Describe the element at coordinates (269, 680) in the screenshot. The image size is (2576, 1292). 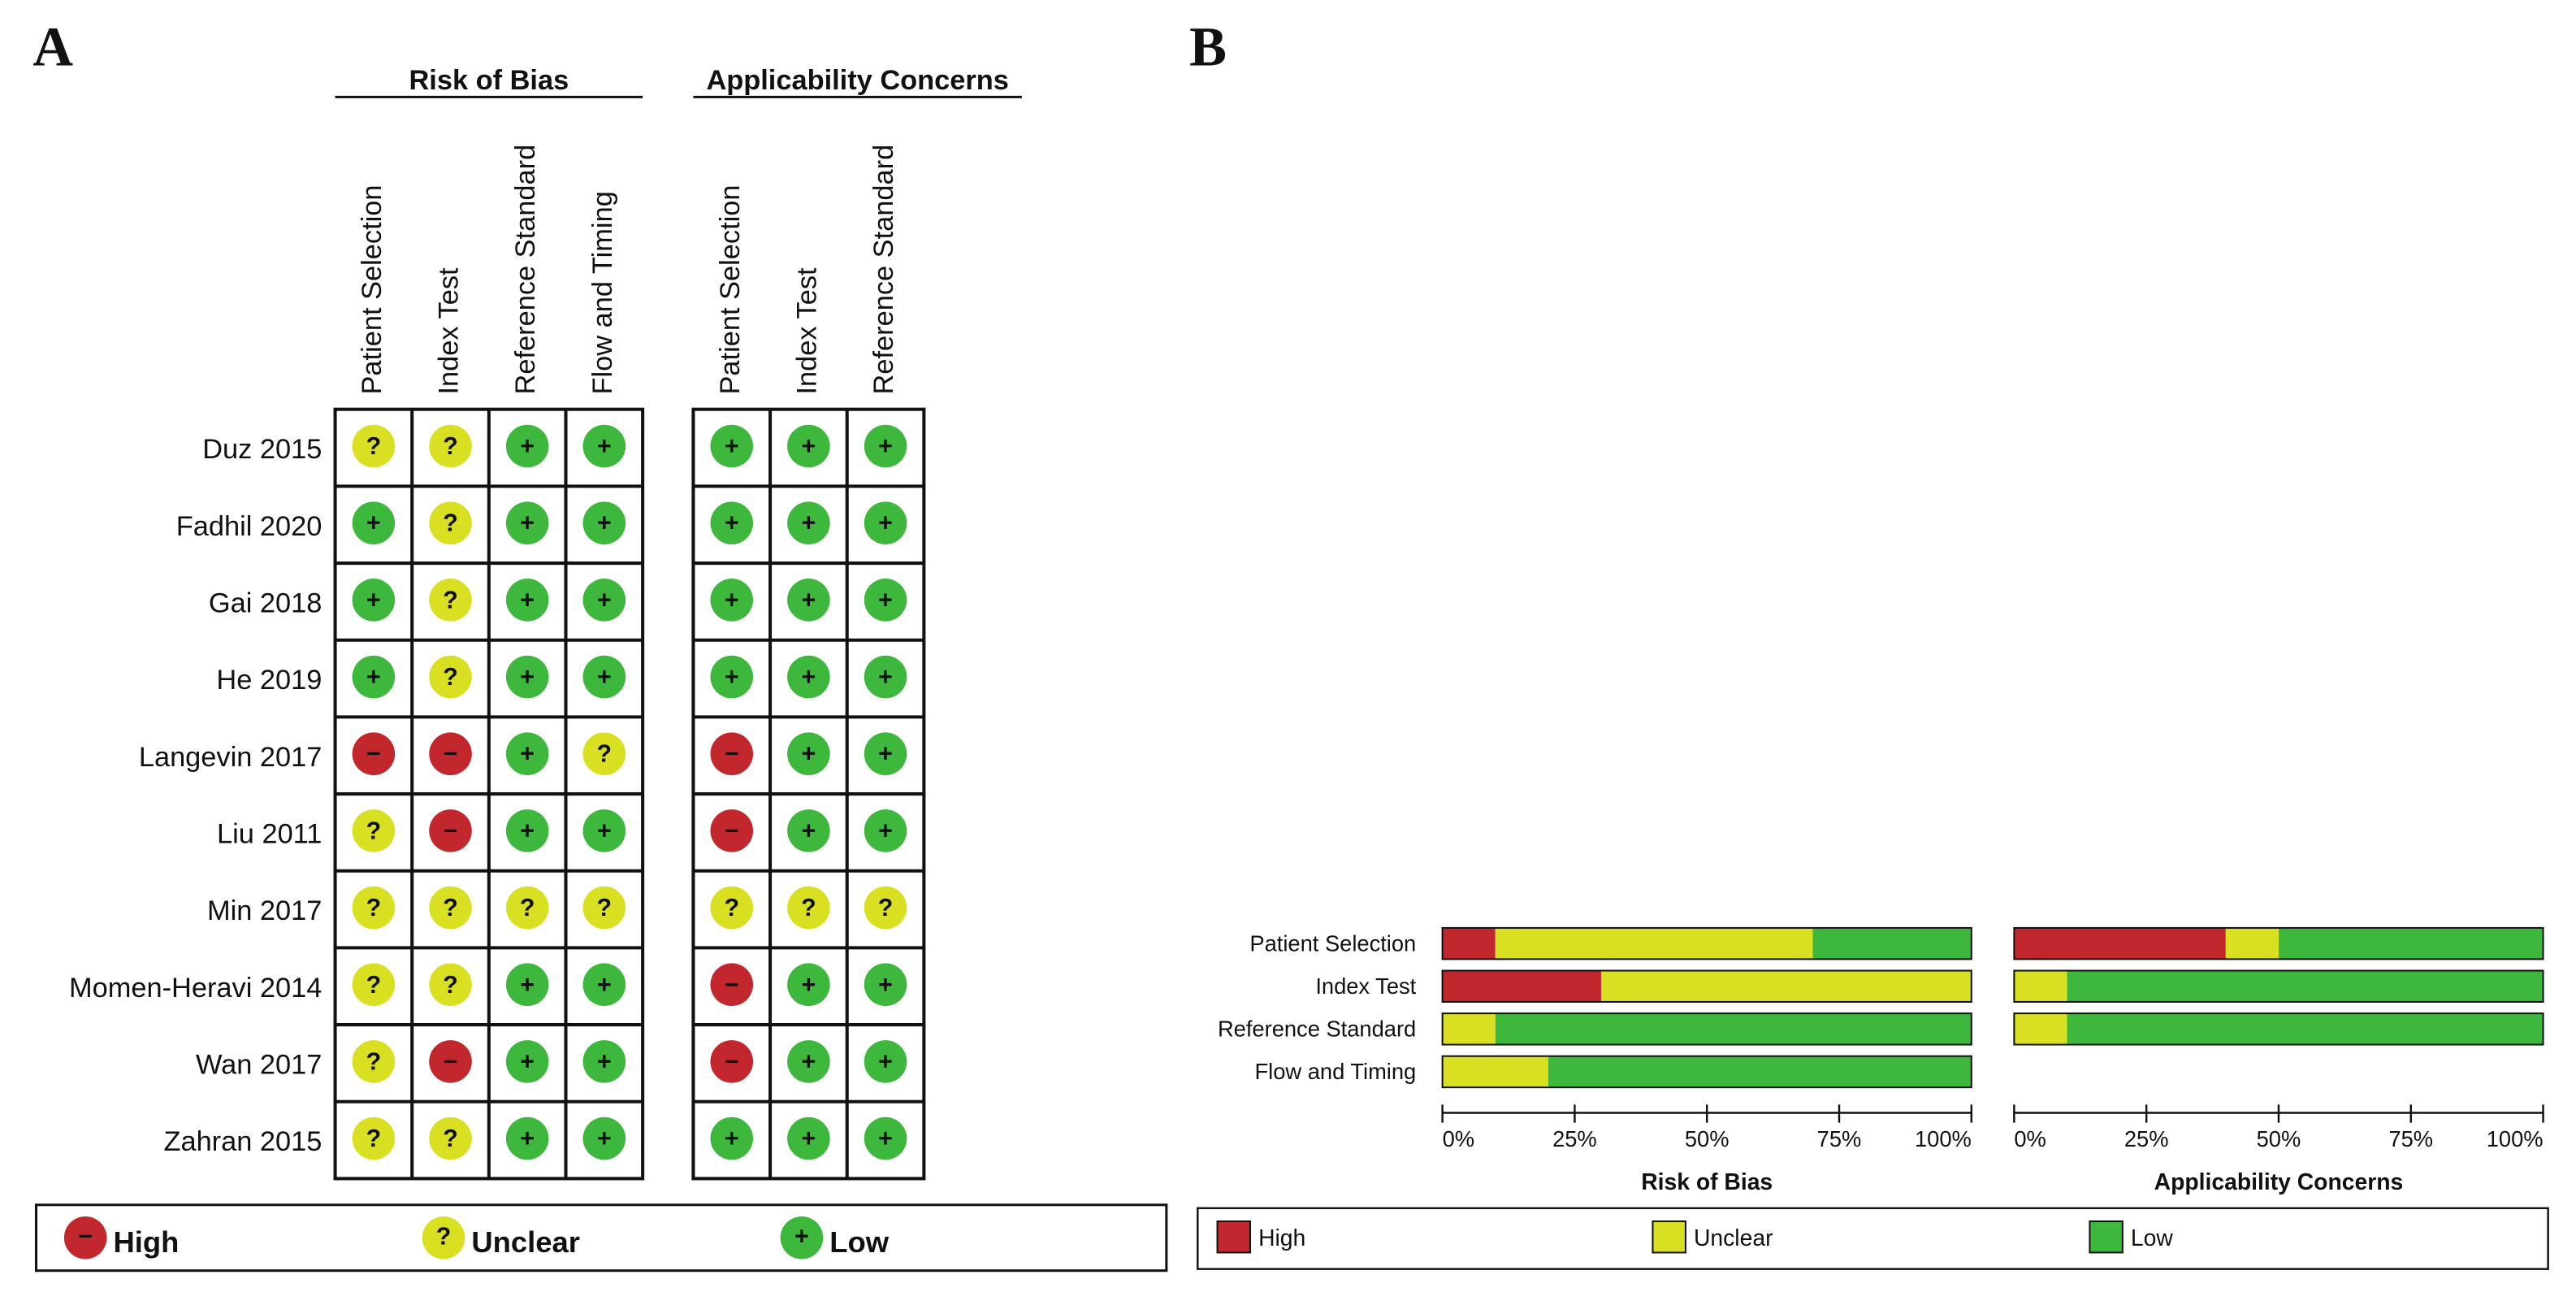
I see `study-label: He 2019` at that location.